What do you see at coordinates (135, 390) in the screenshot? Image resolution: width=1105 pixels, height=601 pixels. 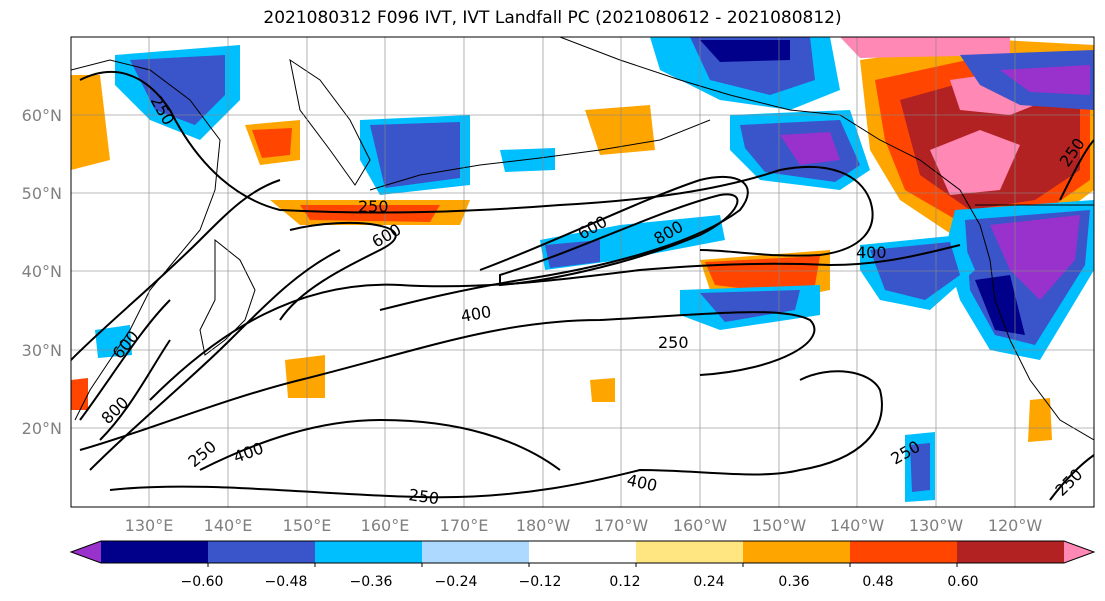 I see `contour-800-west` at bounding box center [135, 390].